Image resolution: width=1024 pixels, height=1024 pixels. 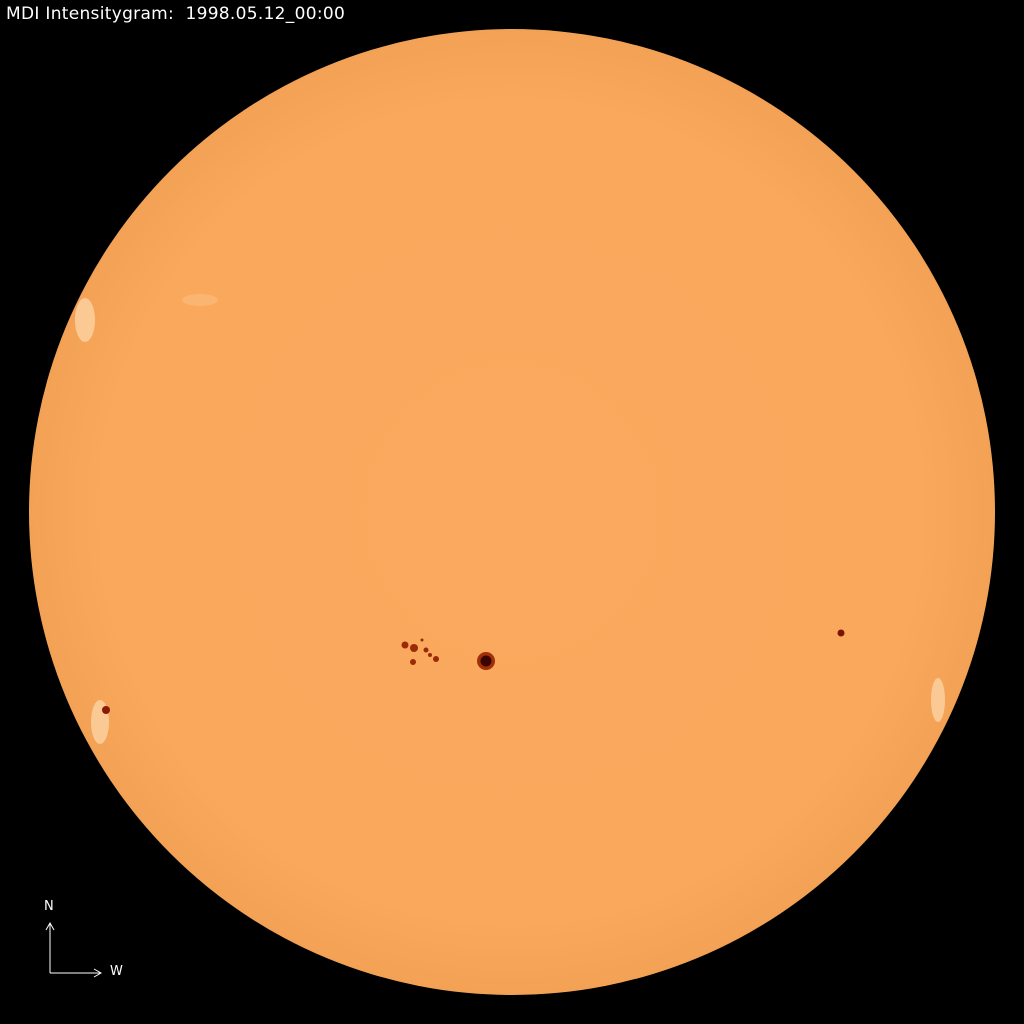 I want to click on large-sunspot, so click(x=486, y=661).